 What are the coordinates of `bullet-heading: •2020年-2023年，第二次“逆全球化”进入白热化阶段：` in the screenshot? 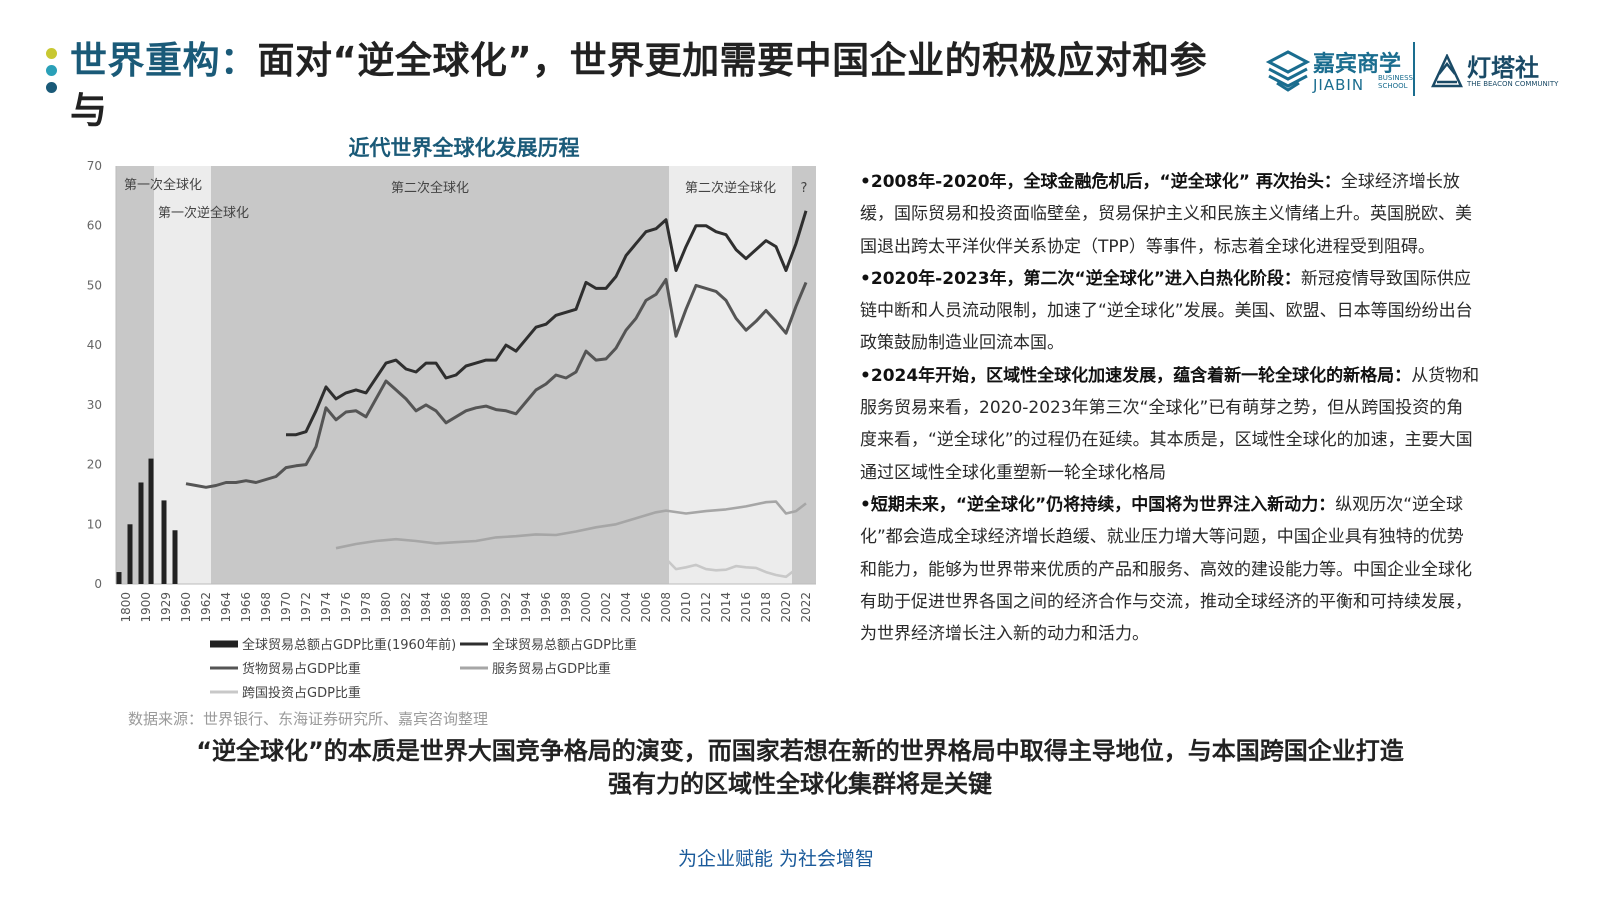 It's located at (1080, 278).